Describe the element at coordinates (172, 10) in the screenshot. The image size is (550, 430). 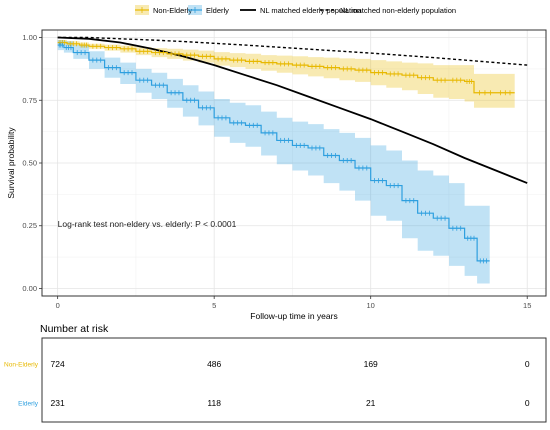
I see `non-elderly-legend-label: Non-Elderly` at that location.